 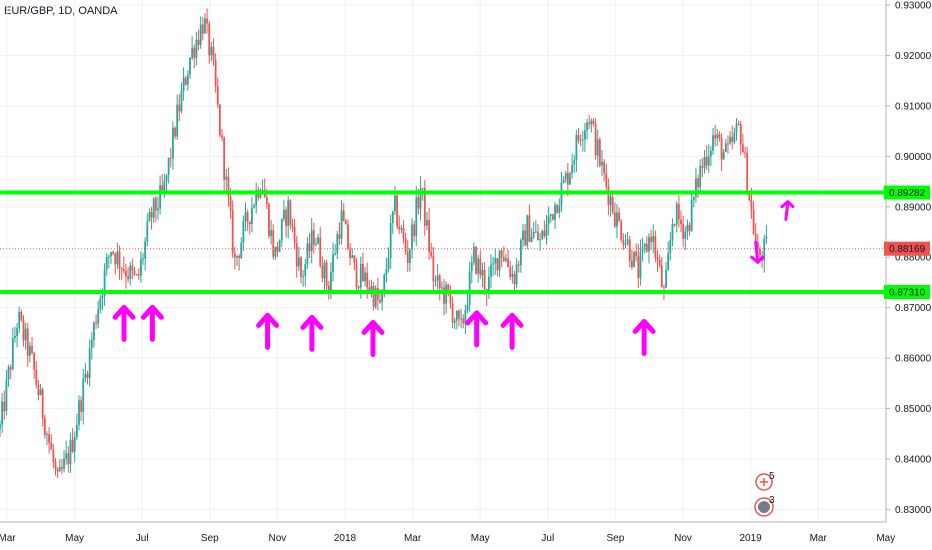 I want to click on earnings-badge-icon: 3, so click(x=764, y=506).